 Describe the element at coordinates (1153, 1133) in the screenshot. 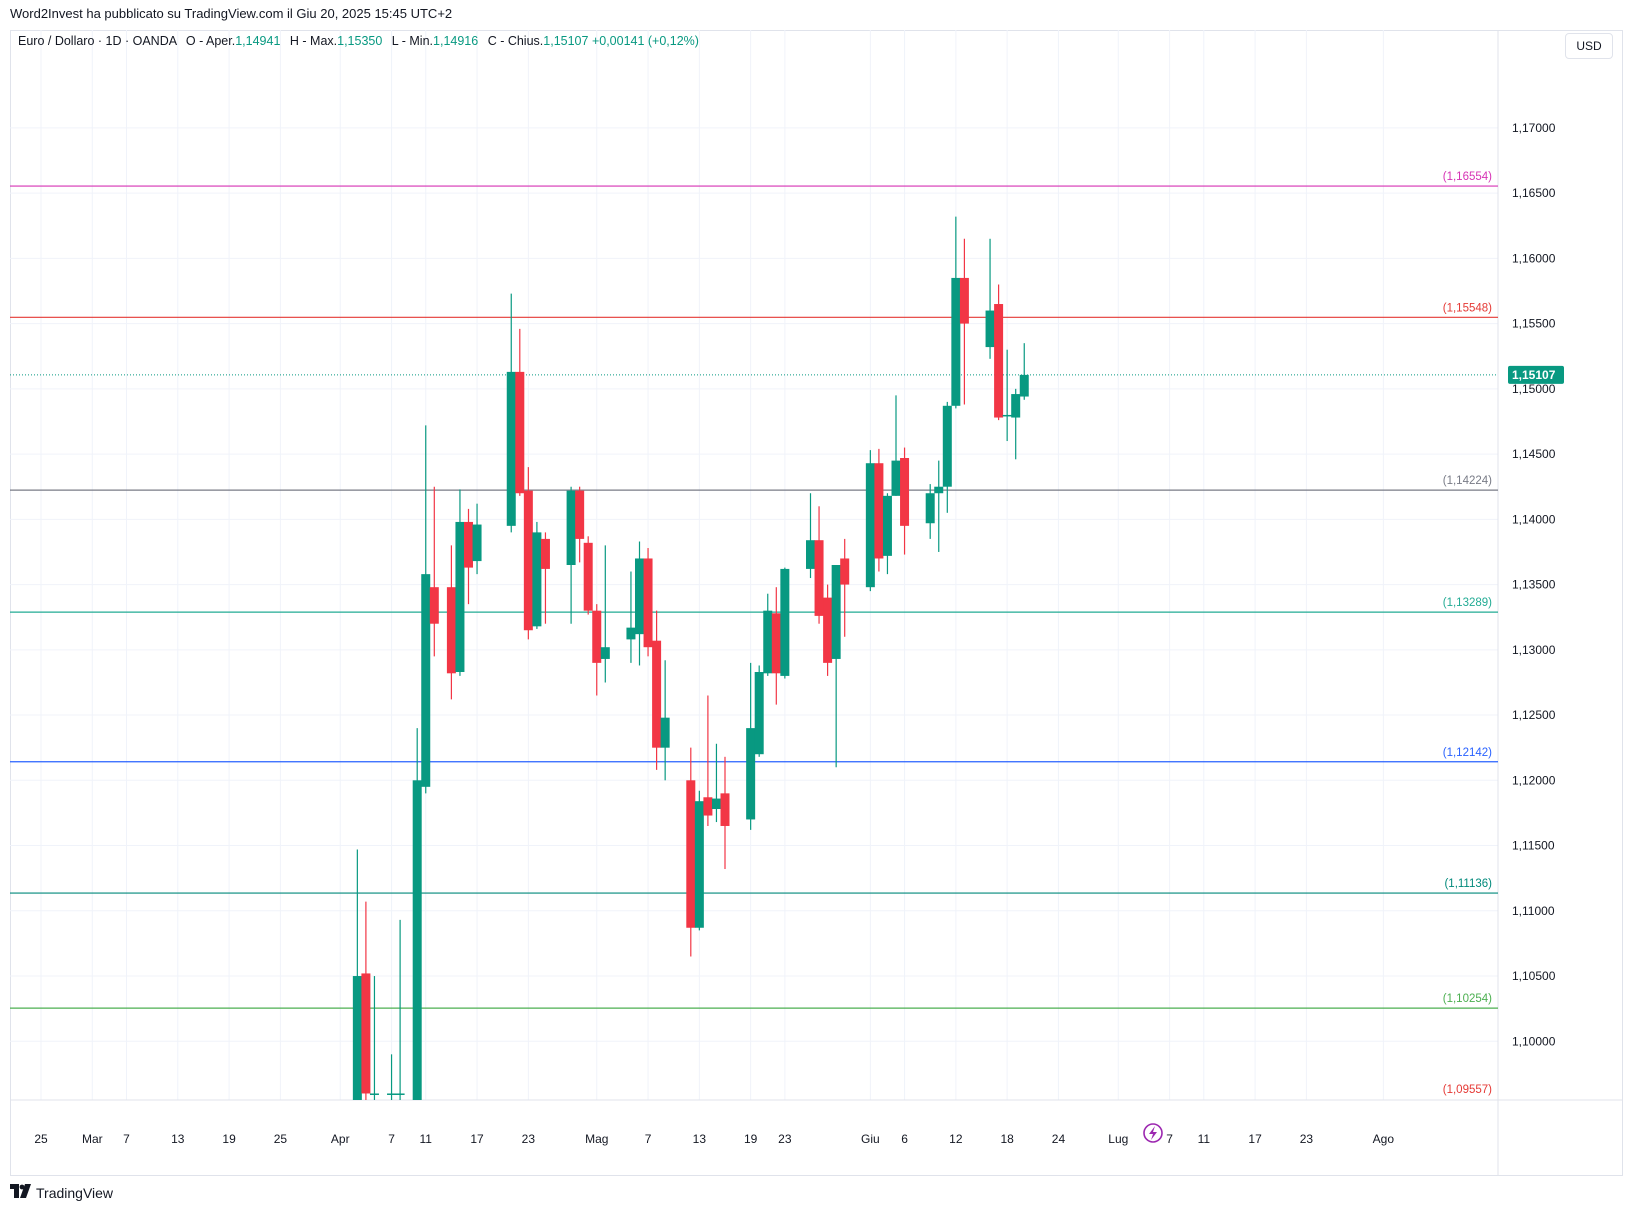

I see `flash-icon` at that location.